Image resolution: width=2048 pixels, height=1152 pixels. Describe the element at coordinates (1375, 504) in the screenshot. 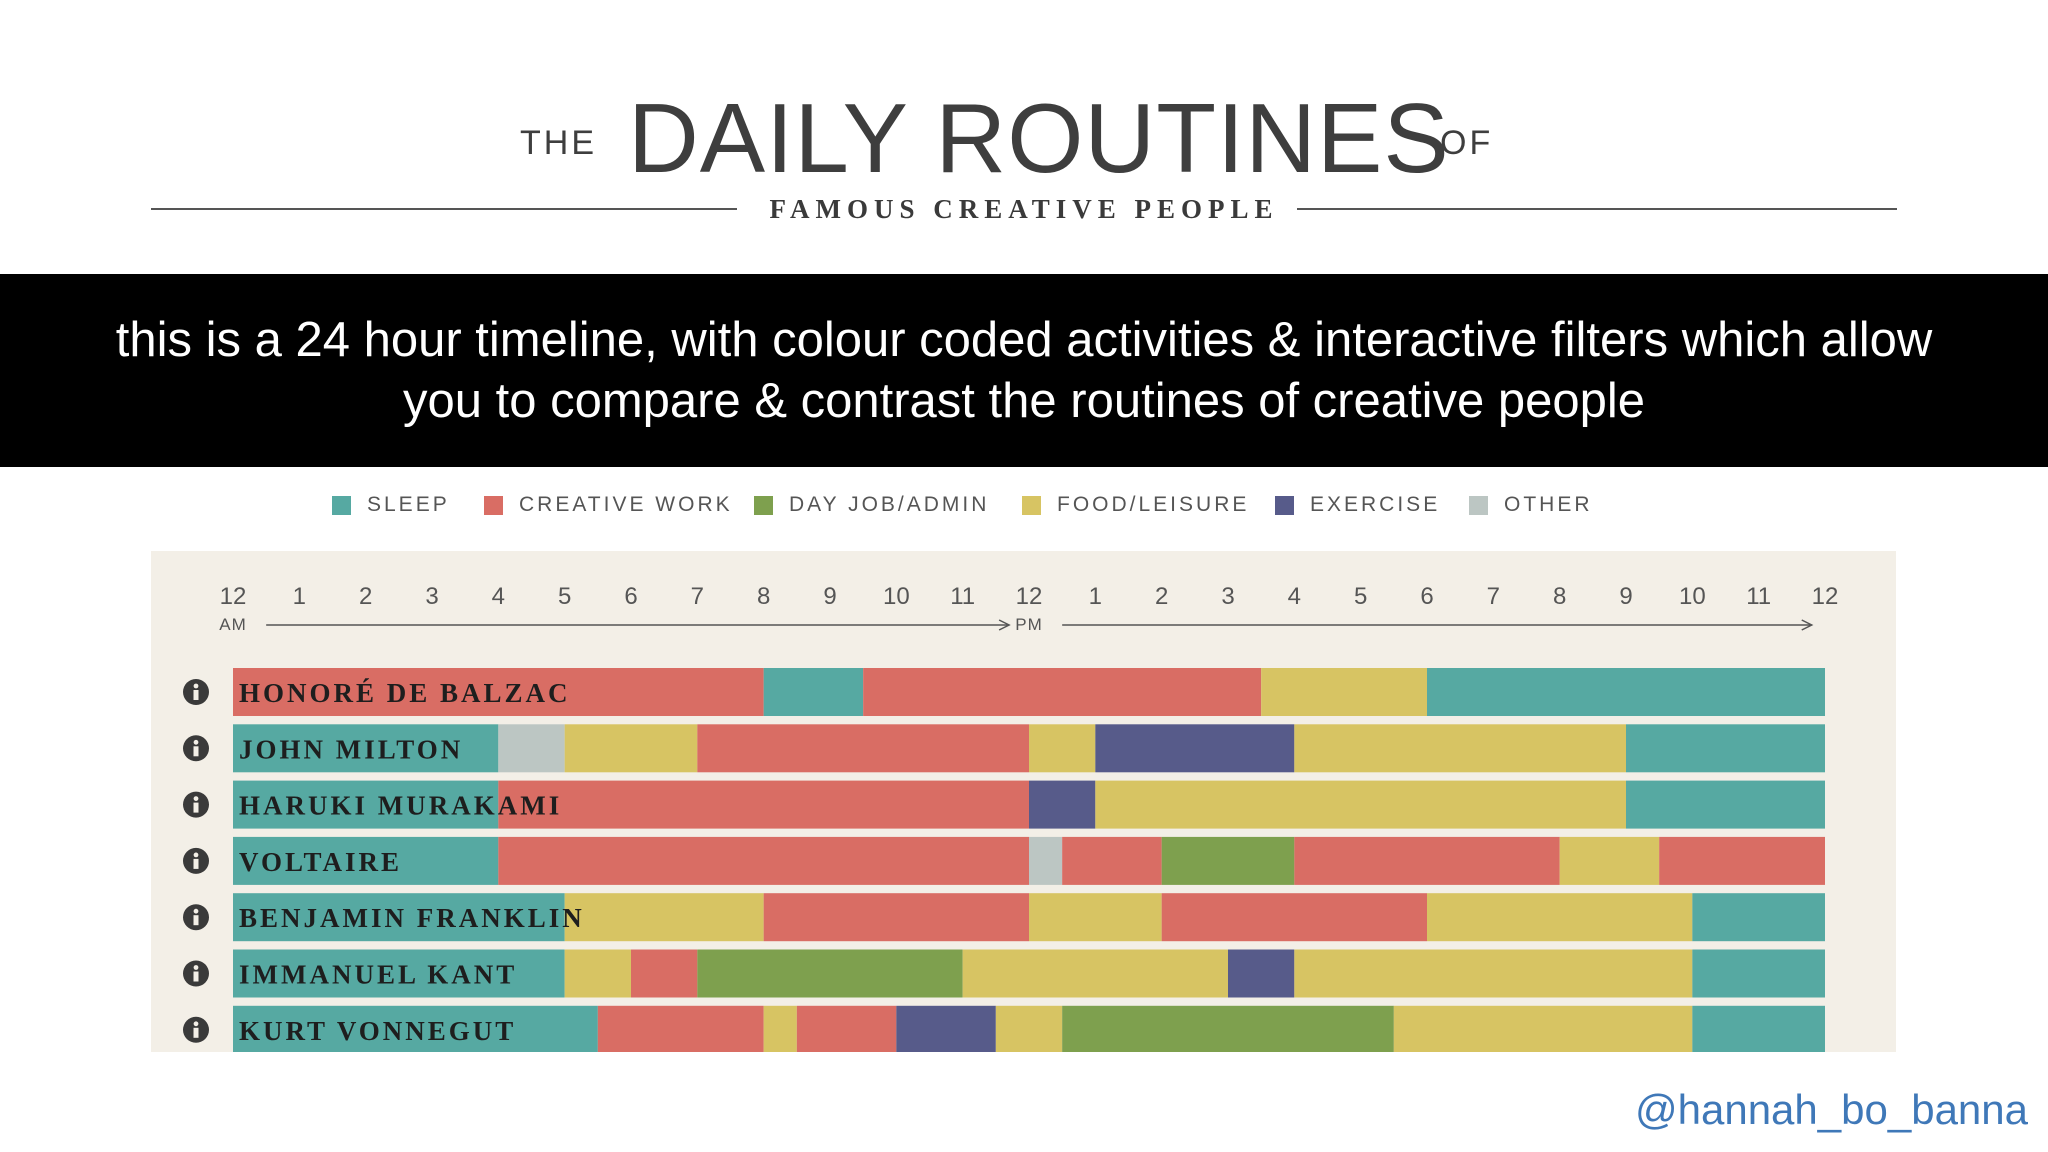

I see `legend-label-exercise: EXERCISE` at that location.